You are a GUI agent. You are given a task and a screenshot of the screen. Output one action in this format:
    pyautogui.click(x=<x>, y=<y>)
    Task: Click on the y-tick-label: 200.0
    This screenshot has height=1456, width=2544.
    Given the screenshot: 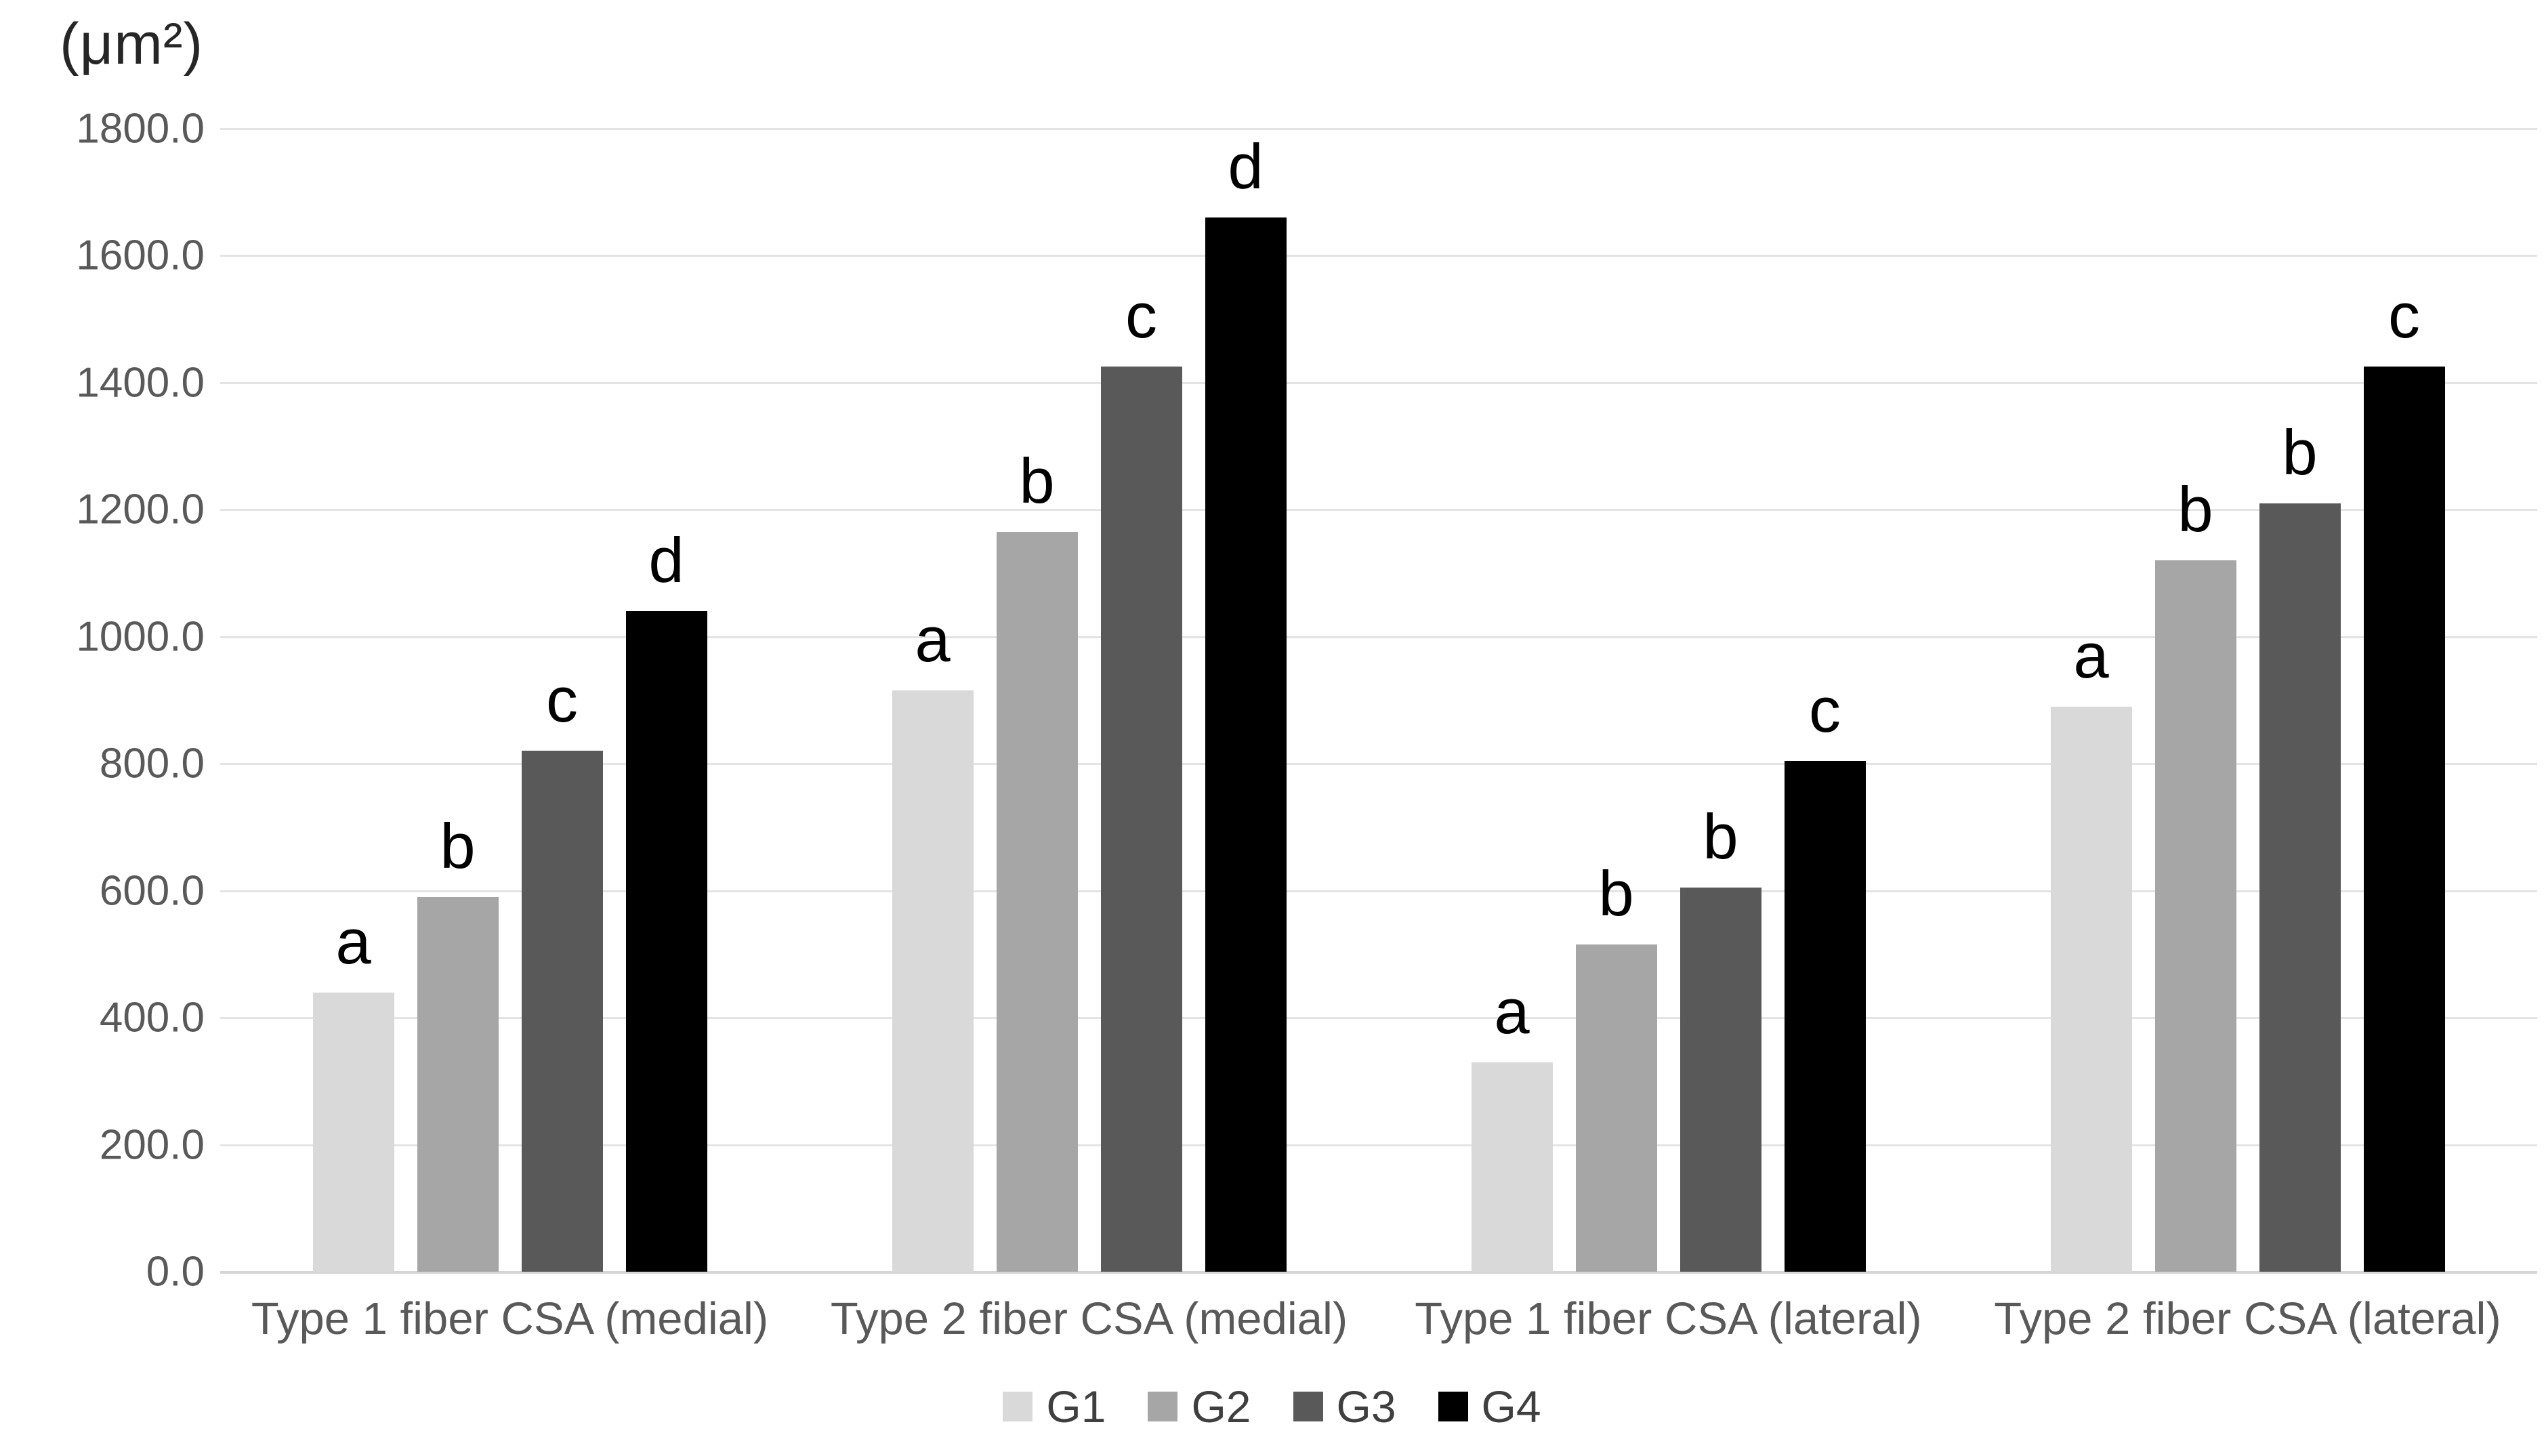 What is the action you would take?
    pyautogui.click(x=152, y=1145)
    